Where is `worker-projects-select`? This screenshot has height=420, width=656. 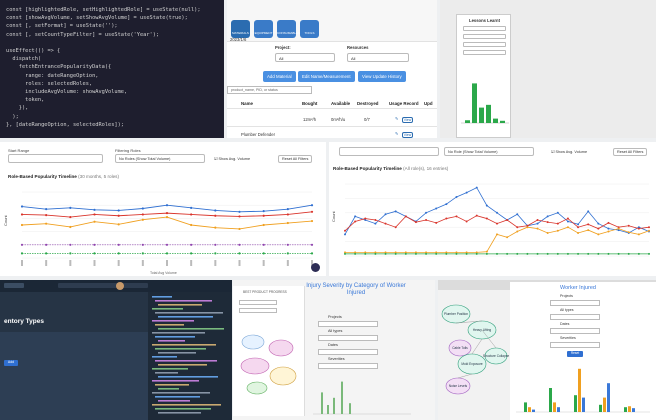
worker-projects-select is located at coordinates (575, 303).